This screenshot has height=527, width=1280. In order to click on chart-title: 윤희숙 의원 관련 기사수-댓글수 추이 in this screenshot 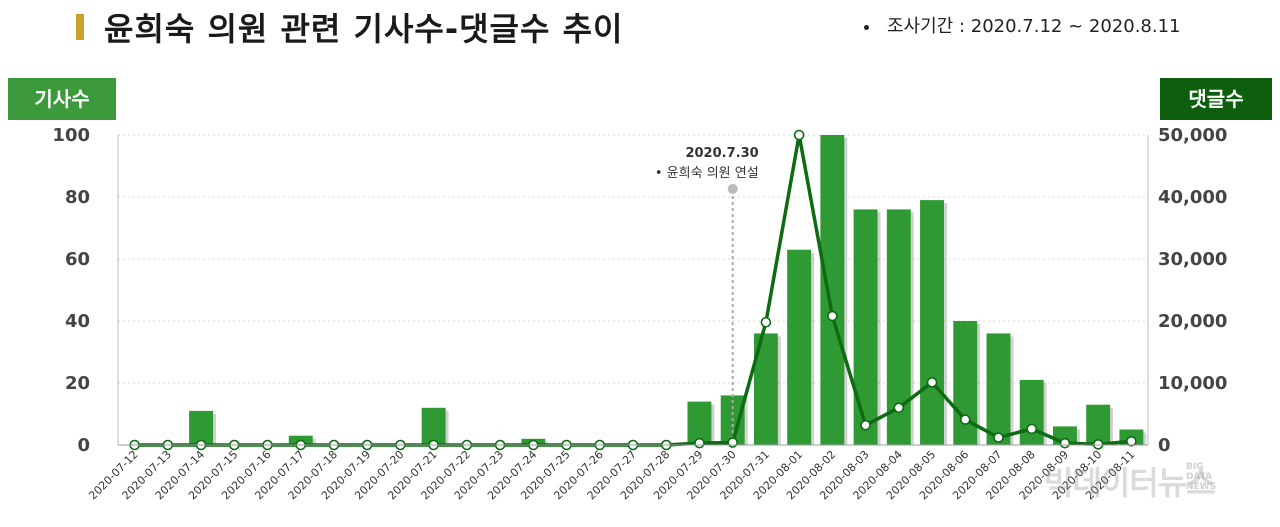, I will do `click(364, 29)`.